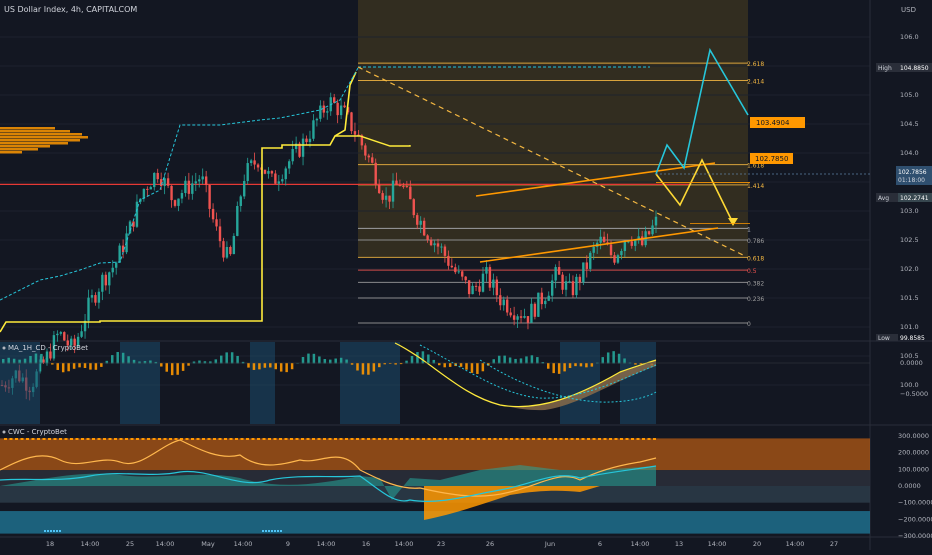  Describe the element at coordinates (904, 67) in the screenshot. I see `high-tag: High 104.8850` at that location.